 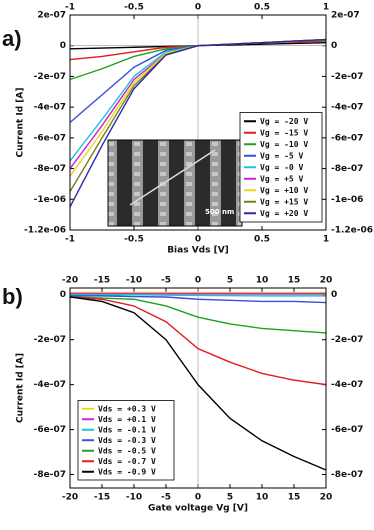 What do you see at coordinates (284, 144) in the screenshot?
I see `legend-label: Vg = -10 V` at bounding box center [284, 144].